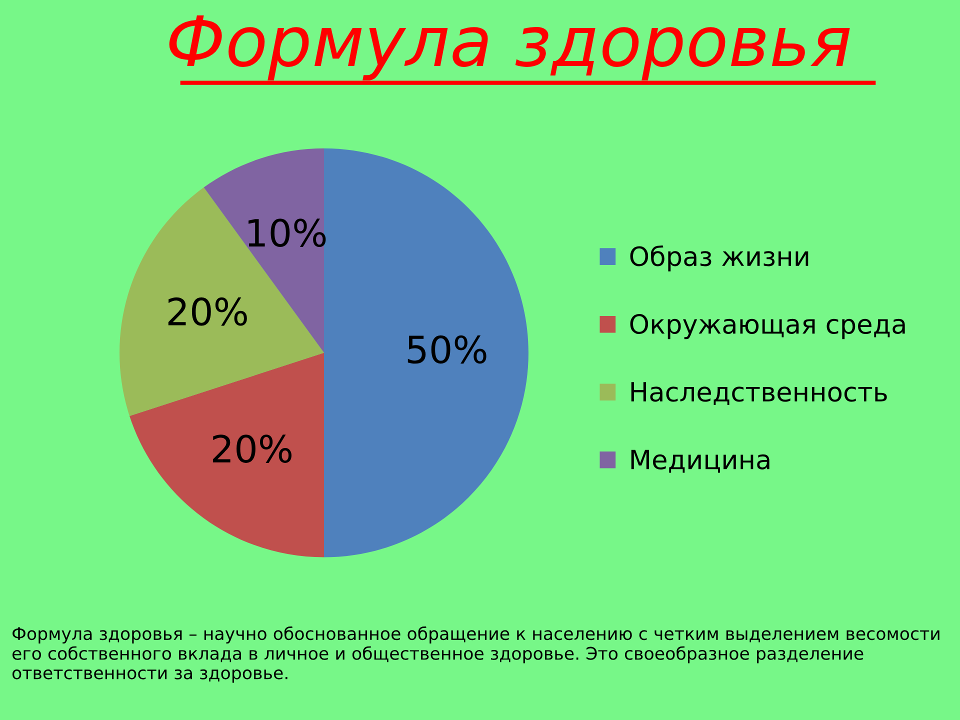 The height and width of the screenshot is (720, 960). What do you see at coordinates (719, 258) in the screenshot?
I see `legend-label: Образ жизни` at bounding box center [719, 258].